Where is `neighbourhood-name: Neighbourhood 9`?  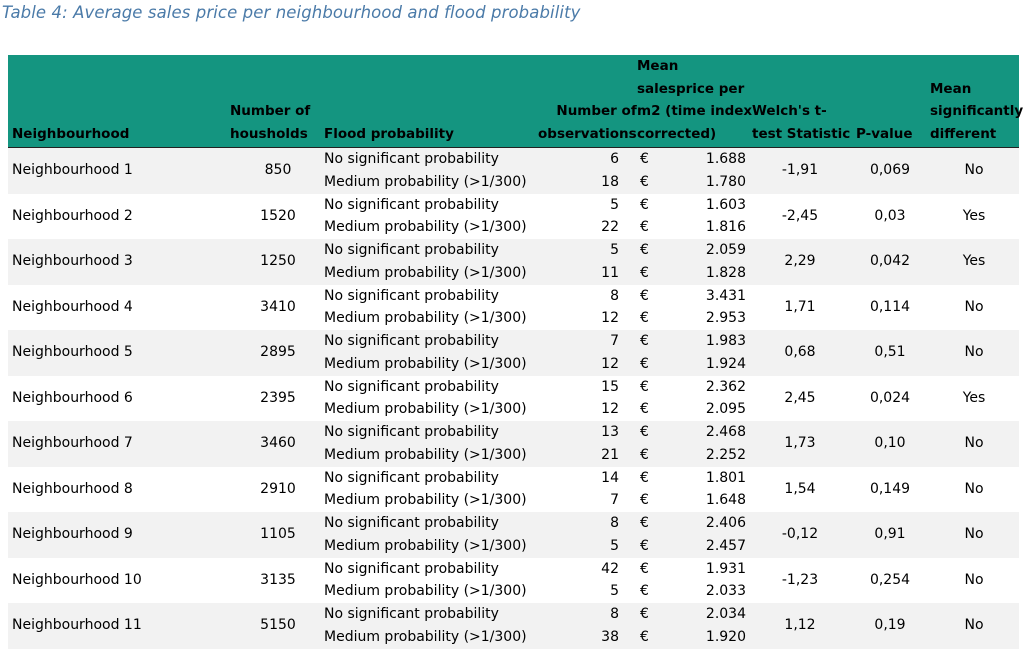 neighbourhood-name: Neighbourhood 9 is located at coordinates (72, 534).